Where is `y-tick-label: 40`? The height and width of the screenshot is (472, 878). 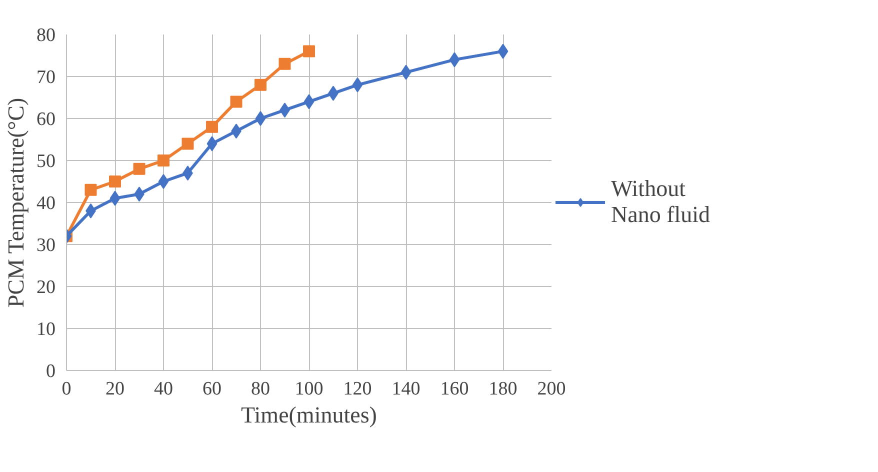 y-tick-label: 40 is located at coordinates (46, 203).